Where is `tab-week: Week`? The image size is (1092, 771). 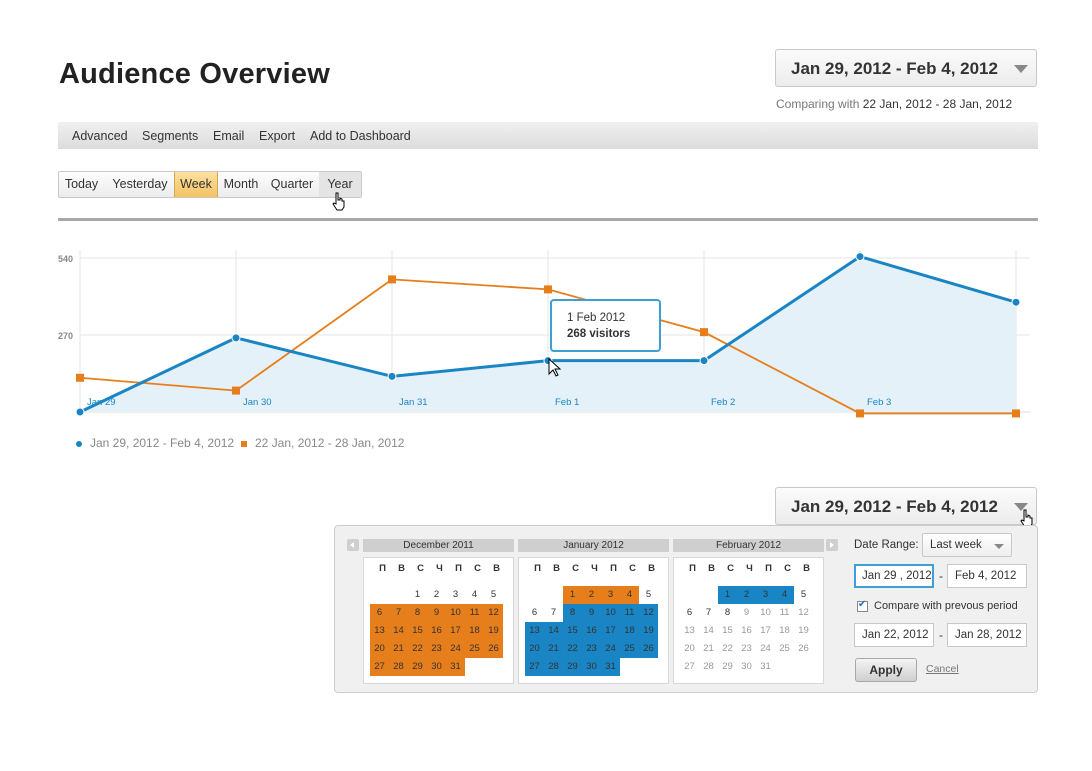
tab-week: Week is located at coordinates (196, 184).